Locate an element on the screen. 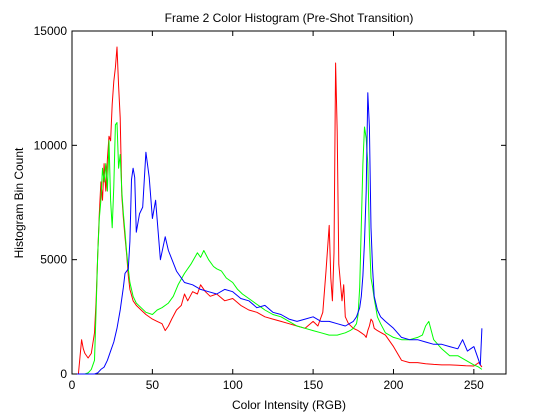 Image resolution: width=560 pixels, height=420 pixels. y-tick-label: 5000 is located at coordinates (53, 260).